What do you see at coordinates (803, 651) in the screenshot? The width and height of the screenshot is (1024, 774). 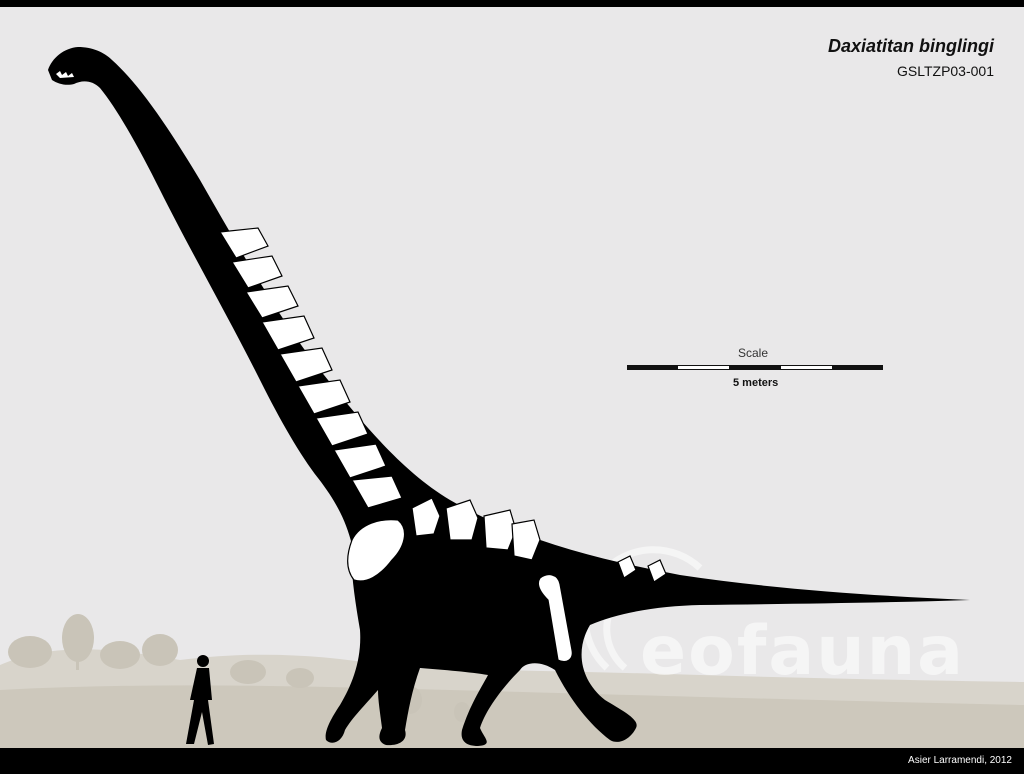 I see `watermark-text: eofauna` at bounding box center [803, 651].